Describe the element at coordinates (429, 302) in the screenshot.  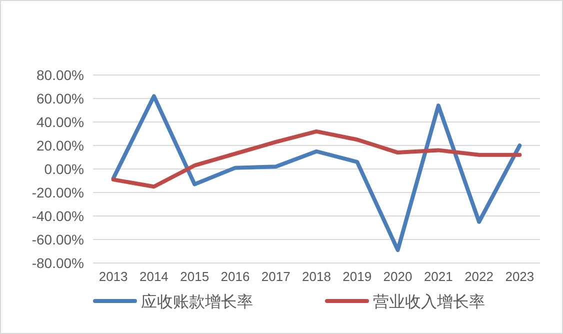
I see `legend-label: 营业收入增长率` at that location.